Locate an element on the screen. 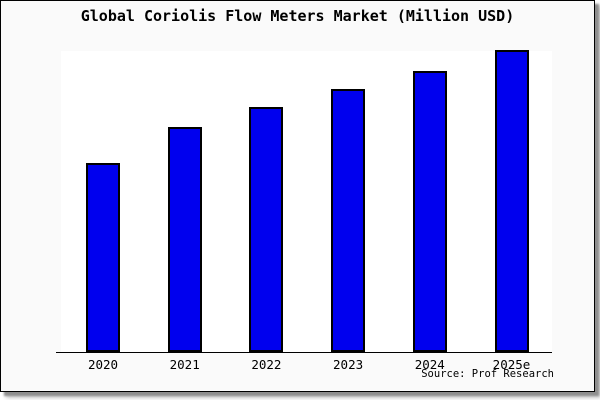 This screenshot has height=400, width=600. bar-2020 is located at coordinates (103, 257).